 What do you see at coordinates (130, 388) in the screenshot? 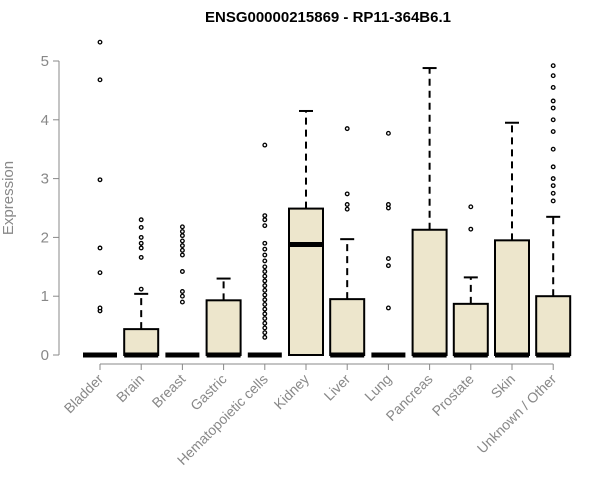
I see `x-tick-label: Brain` at bounding box center [130, 388].